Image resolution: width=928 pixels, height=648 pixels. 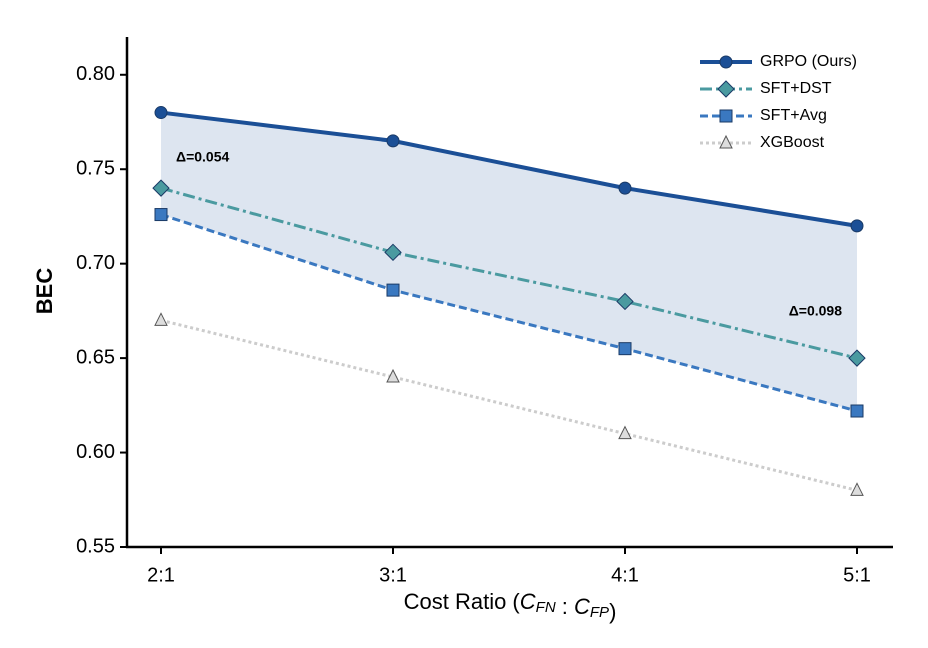 I want to click on x-tick-label: 3:1, so click(x=393, y=575).